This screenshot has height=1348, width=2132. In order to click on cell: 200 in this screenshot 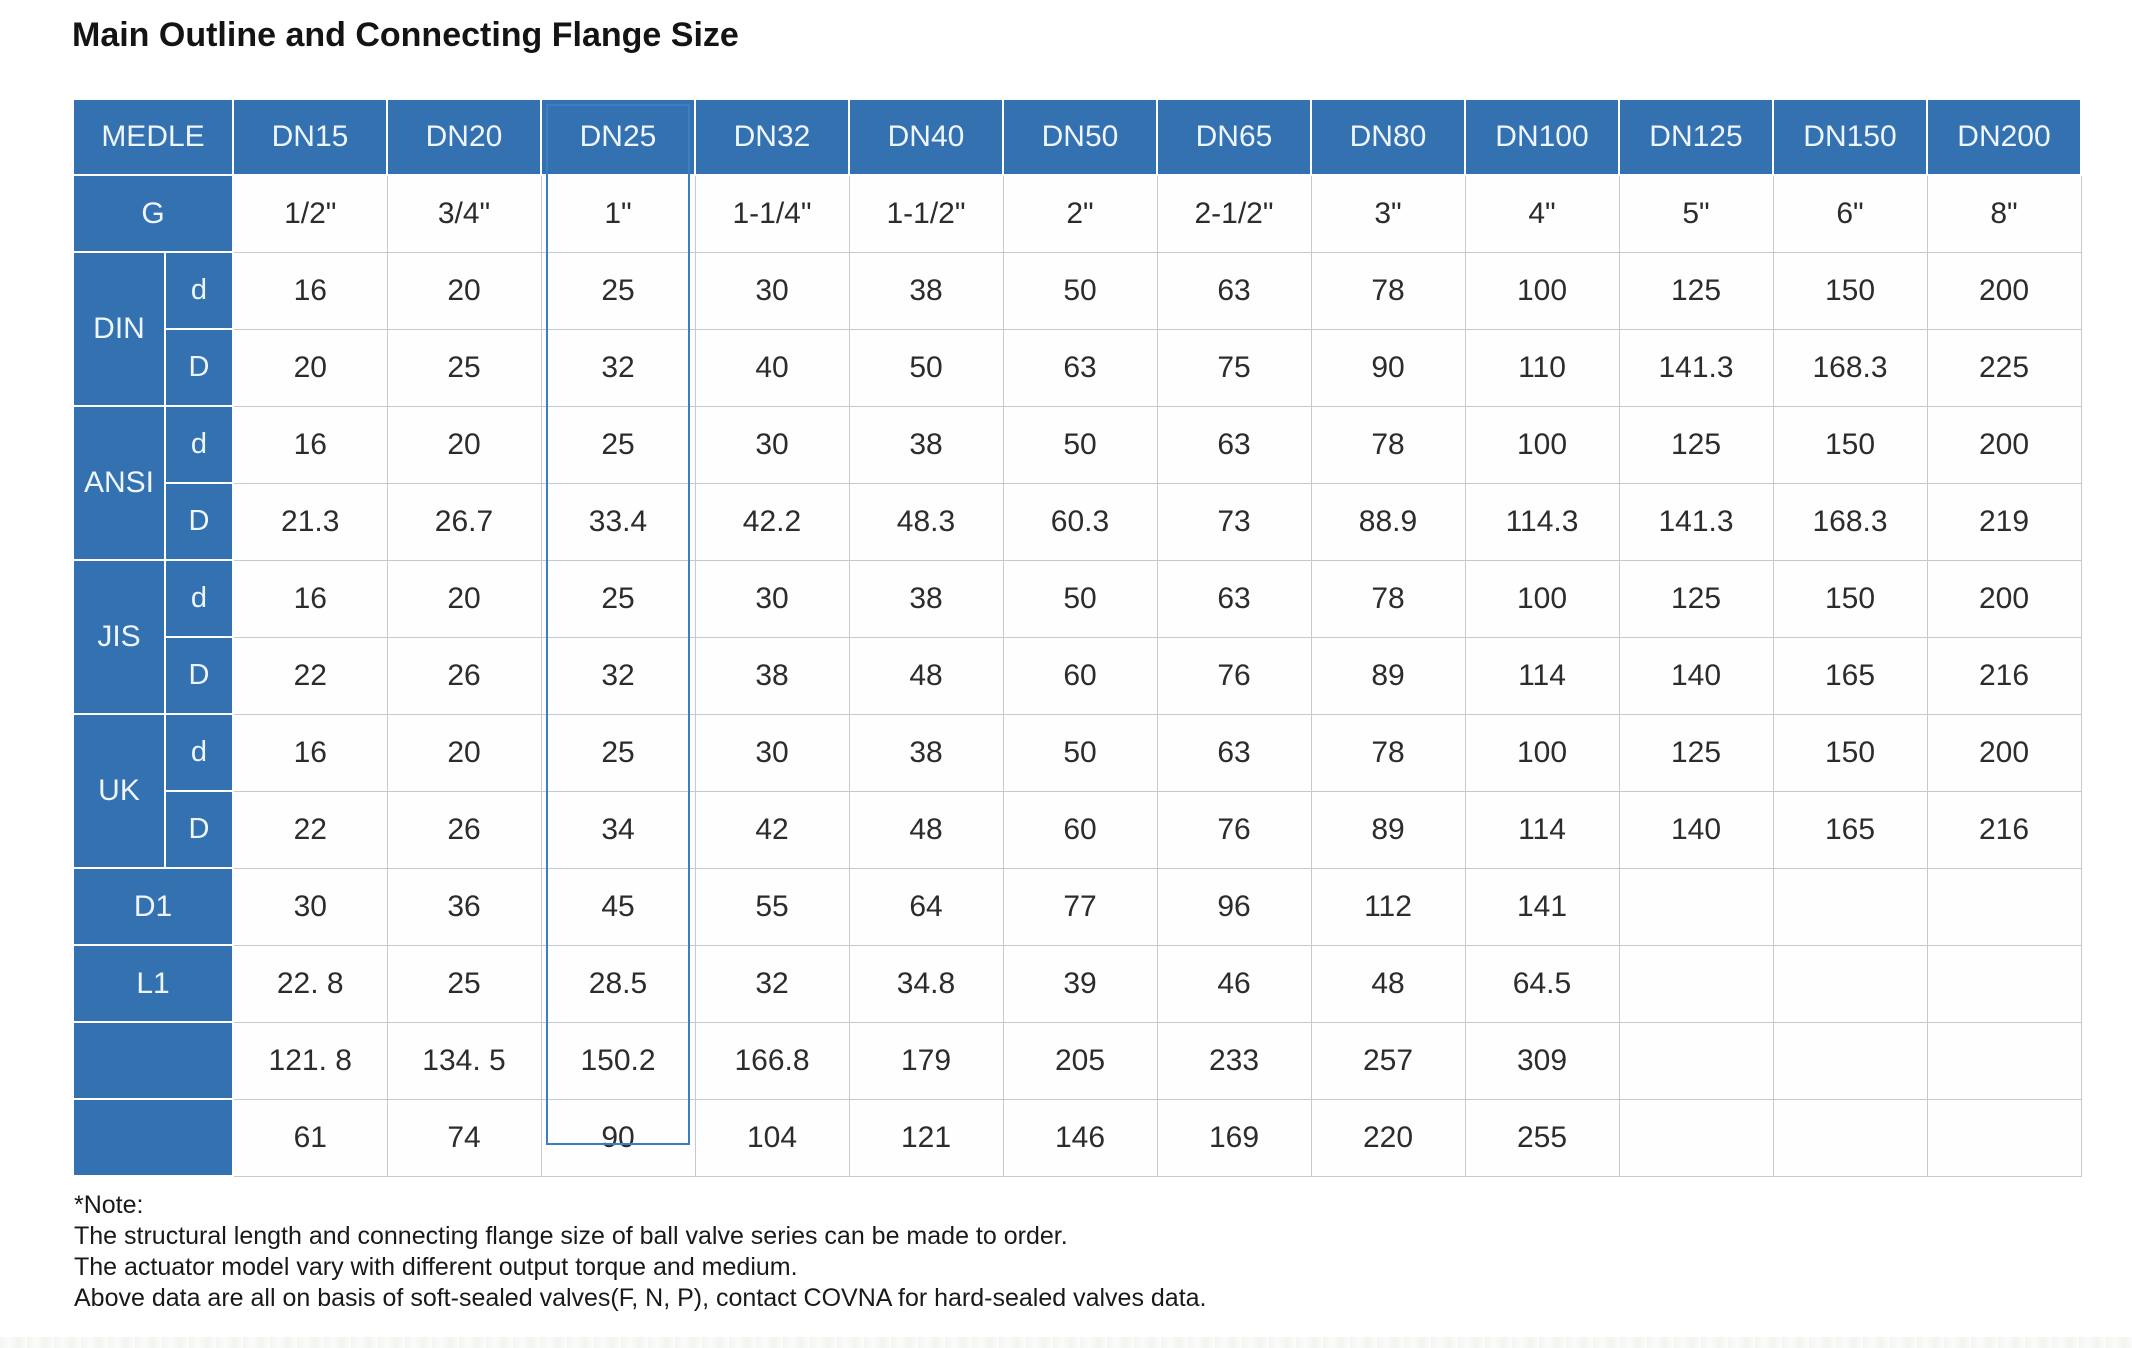, I will do `click(2004, 598)`.